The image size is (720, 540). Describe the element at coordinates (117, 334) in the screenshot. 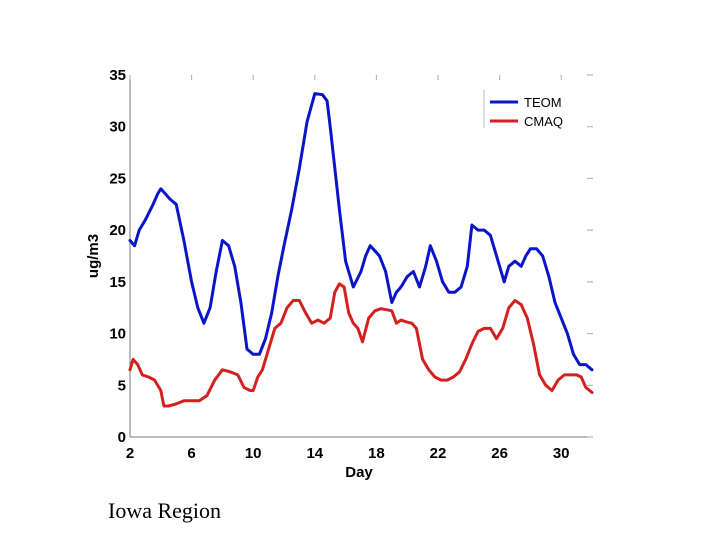

I see `y-tick-label: 10` at that location.